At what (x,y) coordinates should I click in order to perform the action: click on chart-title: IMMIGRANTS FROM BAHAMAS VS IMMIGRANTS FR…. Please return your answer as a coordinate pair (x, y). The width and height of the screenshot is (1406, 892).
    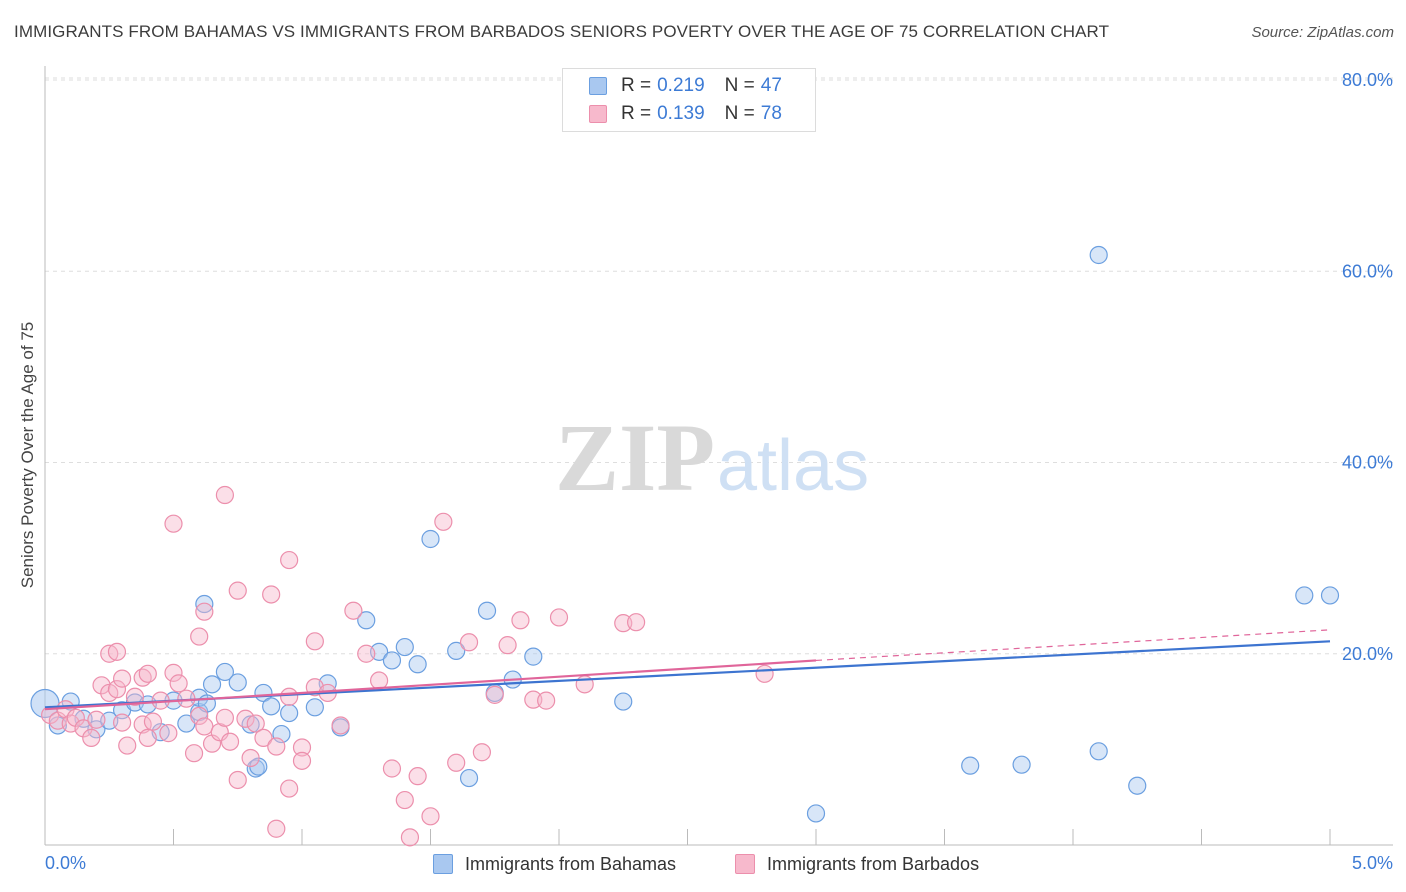
    Looking at the image, I should click on (562, 31).